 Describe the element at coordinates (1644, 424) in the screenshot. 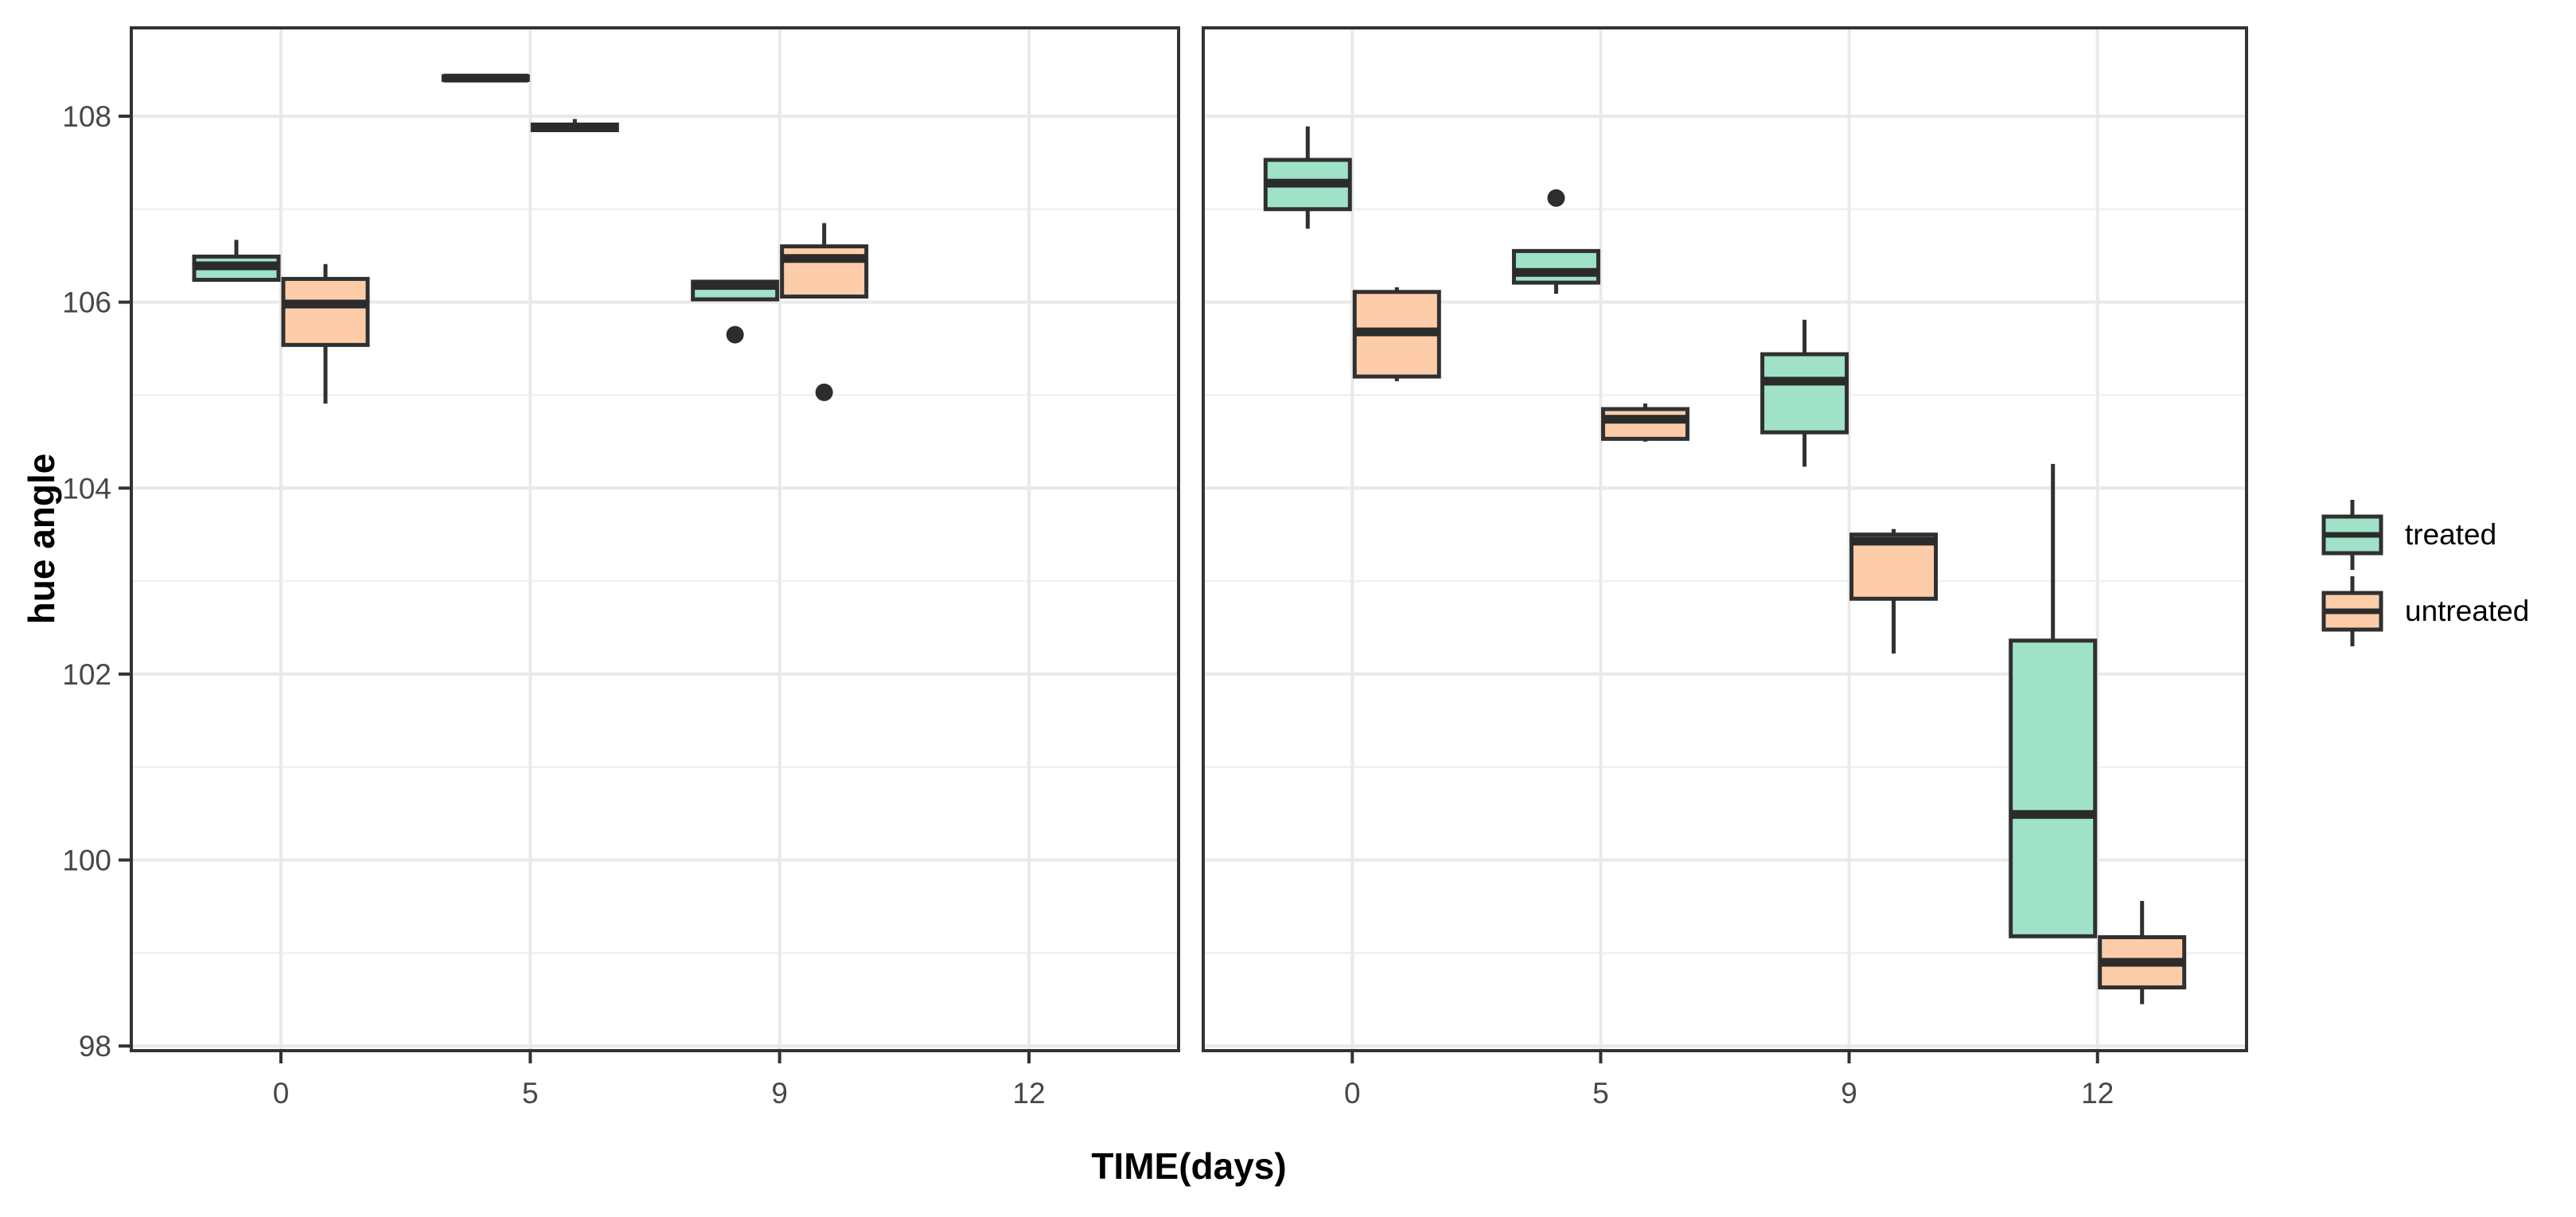

I see `box-untreated-day5` at that location.